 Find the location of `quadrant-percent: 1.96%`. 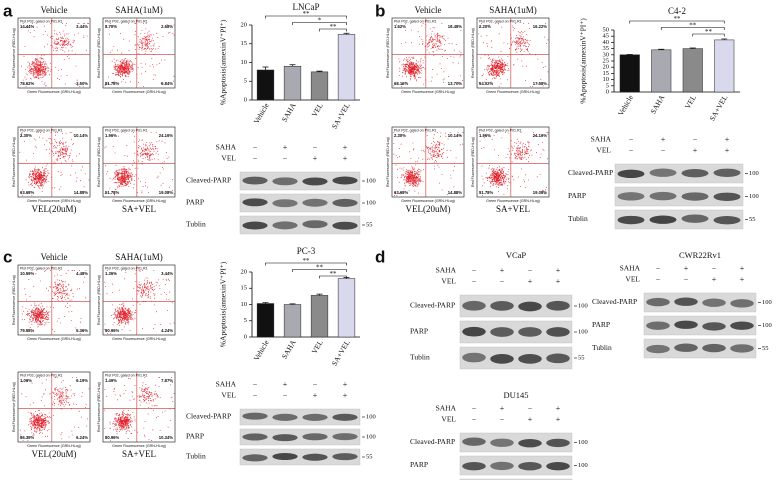

quadrant-percent: 1.96% is located at coordinates (111, 135).